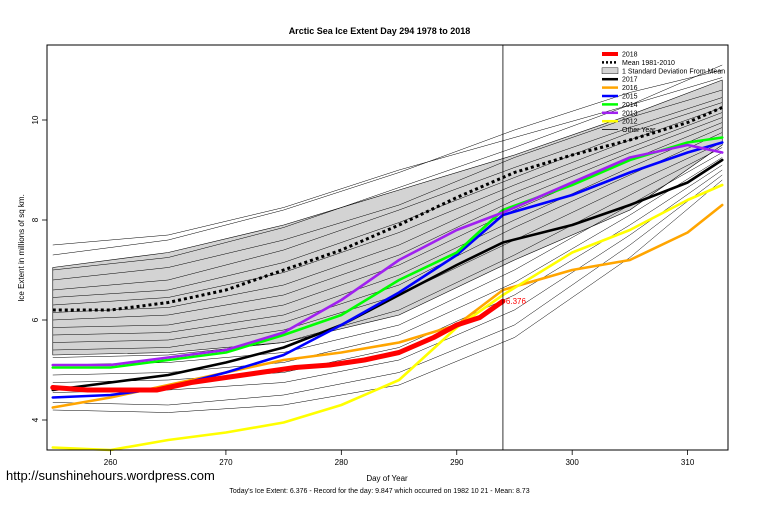 Image resolution: width=759 pixels, height=505 pixels. What do you see at coordinates (21, 248) in the screenshot?
I see `y-axis-label: Ice Extent in millions of sq km.` at bounding box center [21, 248].